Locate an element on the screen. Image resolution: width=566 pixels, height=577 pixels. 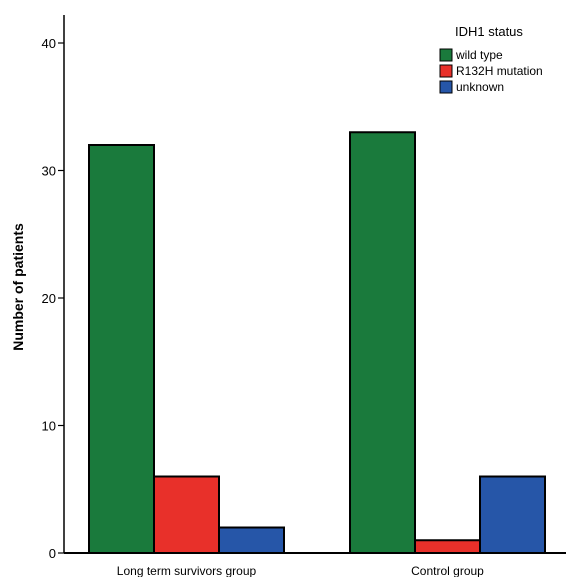
bar-r132h-mutation-long-term is located at coordinates (186, 514).